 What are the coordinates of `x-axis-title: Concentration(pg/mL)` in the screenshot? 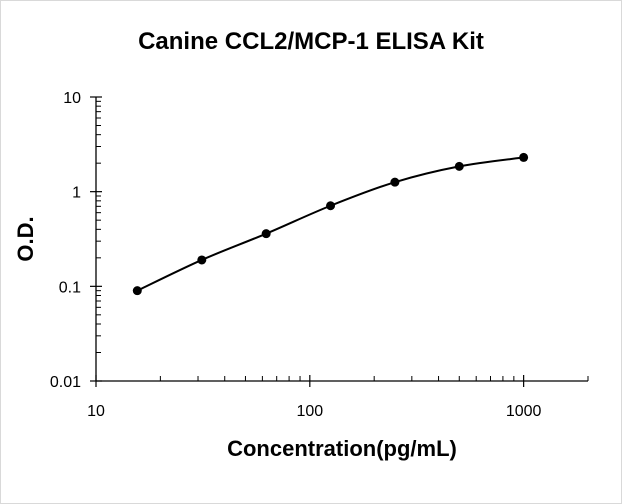 It's located at (342, 448).